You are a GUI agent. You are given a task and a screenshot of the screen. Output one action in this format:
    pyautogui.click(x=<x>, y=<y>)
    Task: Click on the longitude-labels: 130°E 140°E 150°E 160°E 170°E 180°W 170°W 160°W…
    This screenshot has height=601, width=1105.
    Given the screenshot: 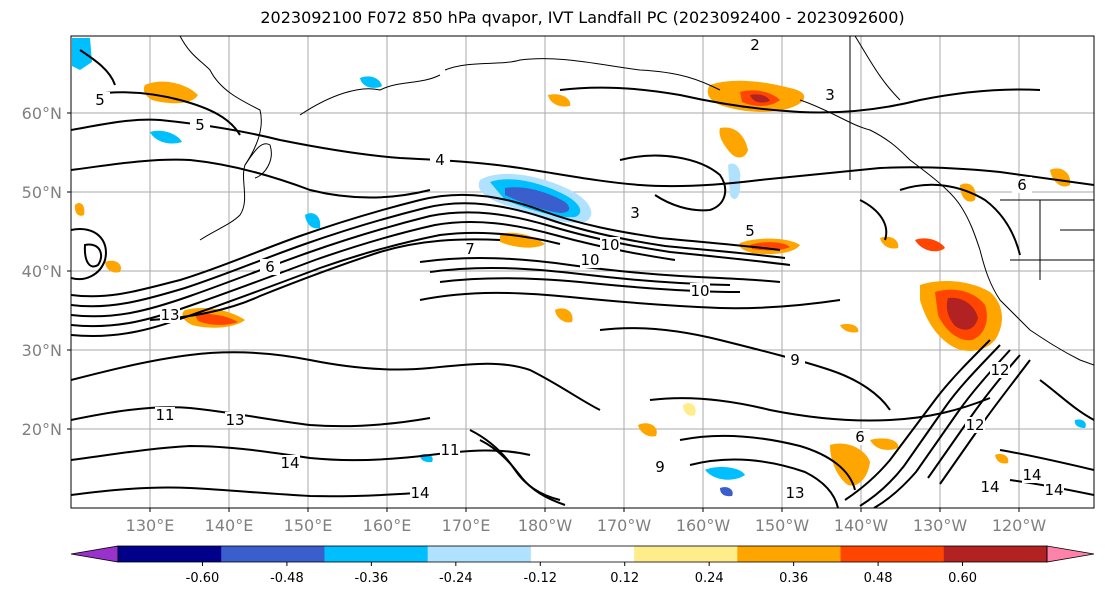 What is the action you would take?
    pyautogui.click(x=586, y=521)
    